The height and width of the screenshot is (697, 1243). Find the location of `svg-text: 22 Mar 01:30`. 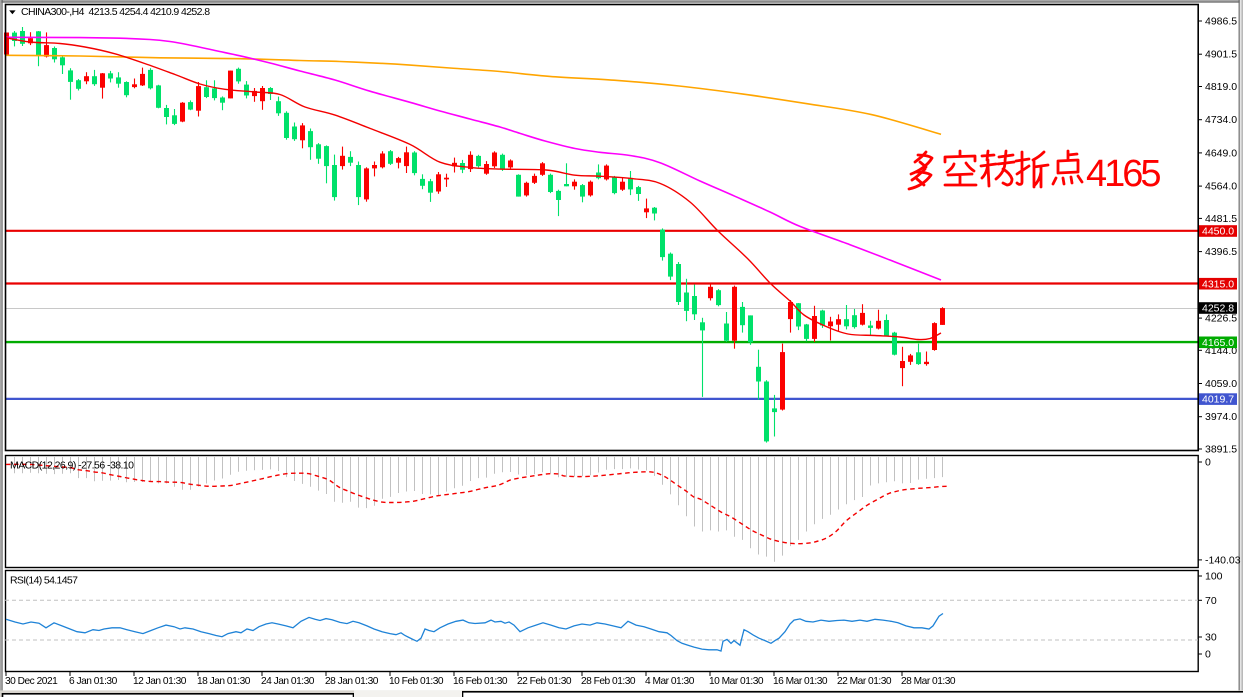

svg-text: 22 Mar 01:30 is located at coordinates (864, 681).